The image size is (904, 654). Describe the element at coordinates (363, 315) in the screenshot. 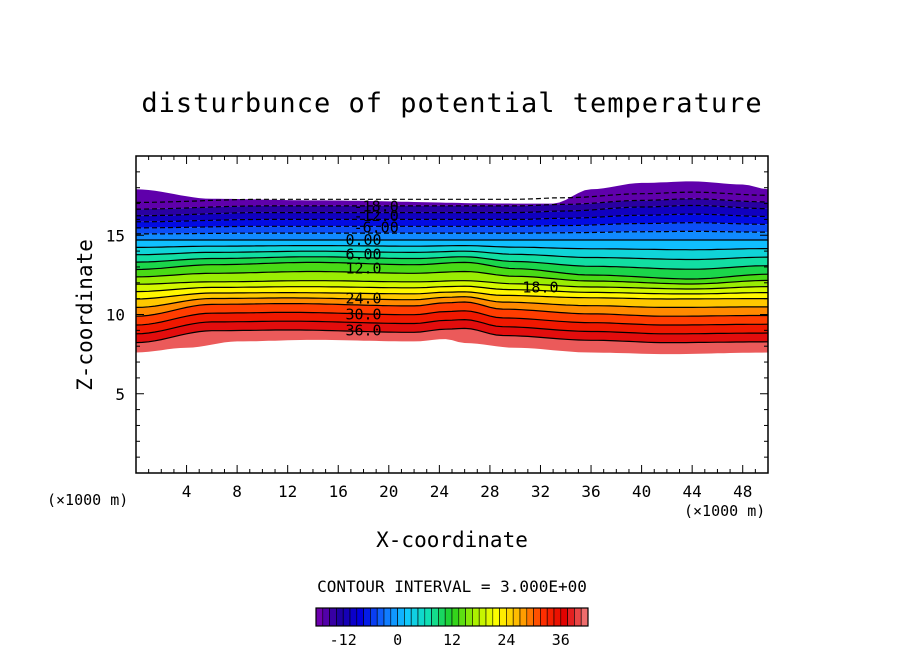

I see `contour-label: 30.0` at that location.